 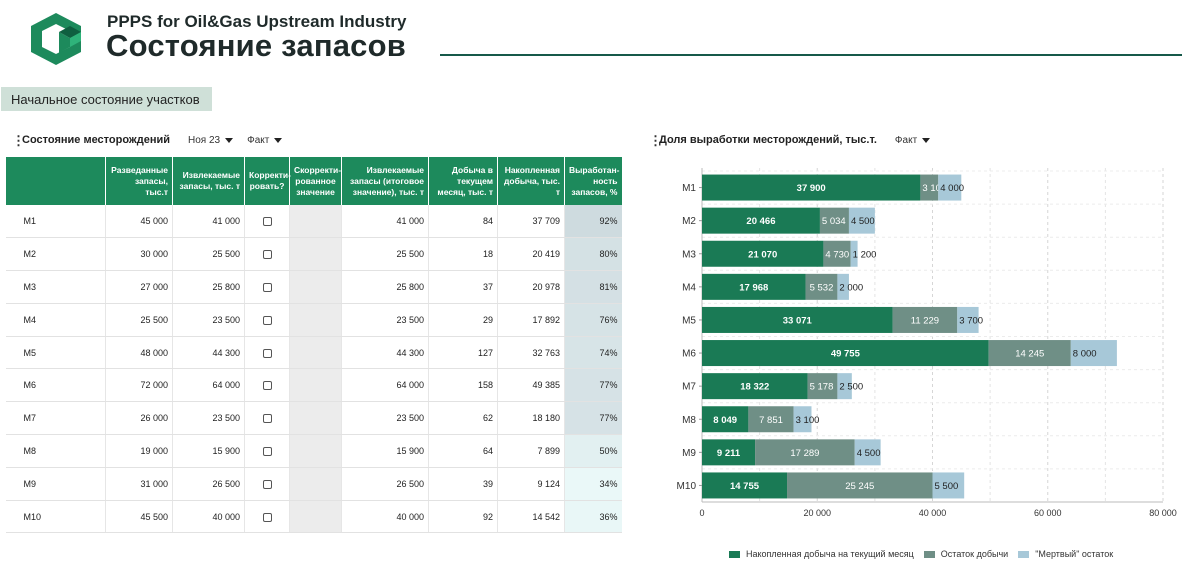 I want to click on table-row: М2 30 000 25 500 25 500 18 20 419 80%, so click(x=313, y=254).